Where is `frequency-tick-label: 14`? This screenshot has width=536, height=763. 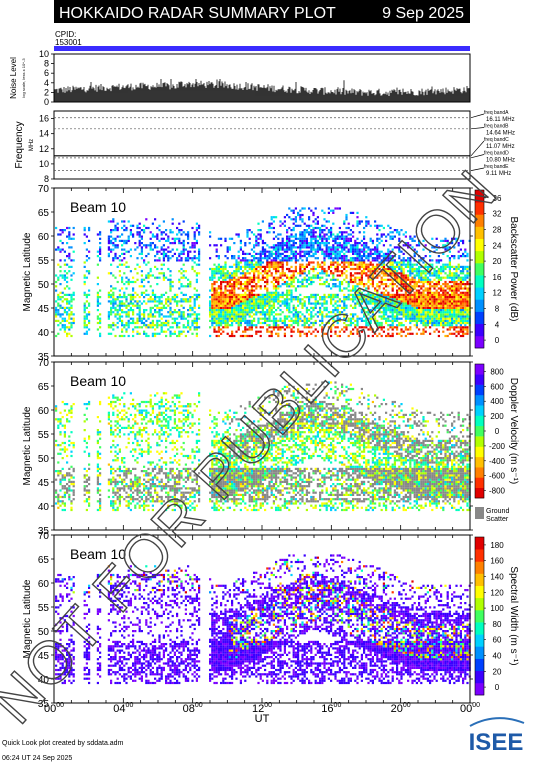 frequency-tick-label: 14 is located at coordinates (44, 134).